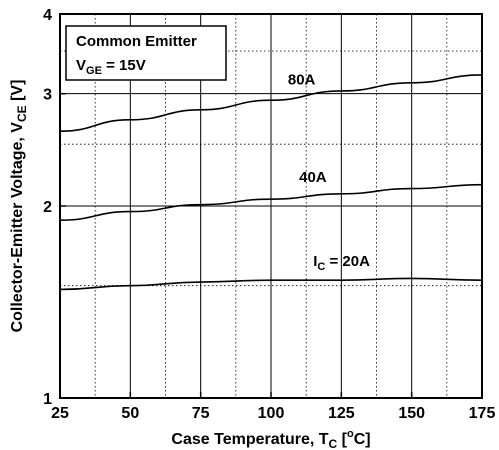 The image size is (499, 450). I want to click on y-tick-label: 2, so click(47, 207).